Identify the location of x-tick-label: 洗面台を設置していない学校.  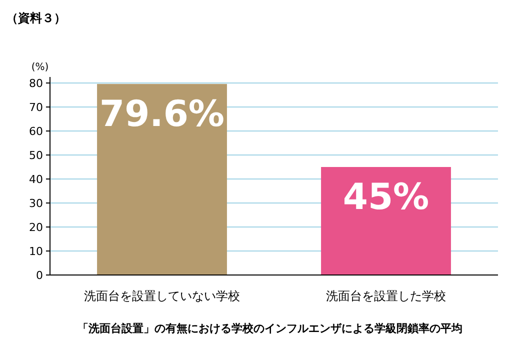
(162, 296).